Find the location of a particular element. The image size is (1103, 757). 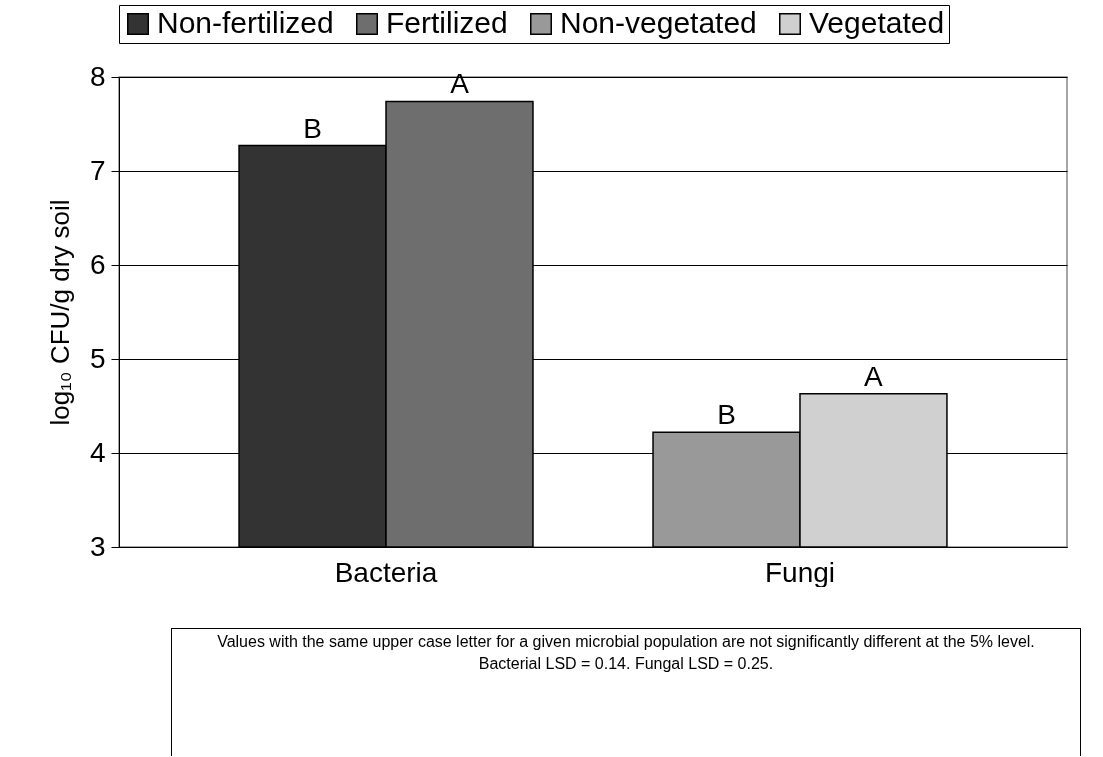

y-tick-label: 6 is located at coordinates (97, 264).